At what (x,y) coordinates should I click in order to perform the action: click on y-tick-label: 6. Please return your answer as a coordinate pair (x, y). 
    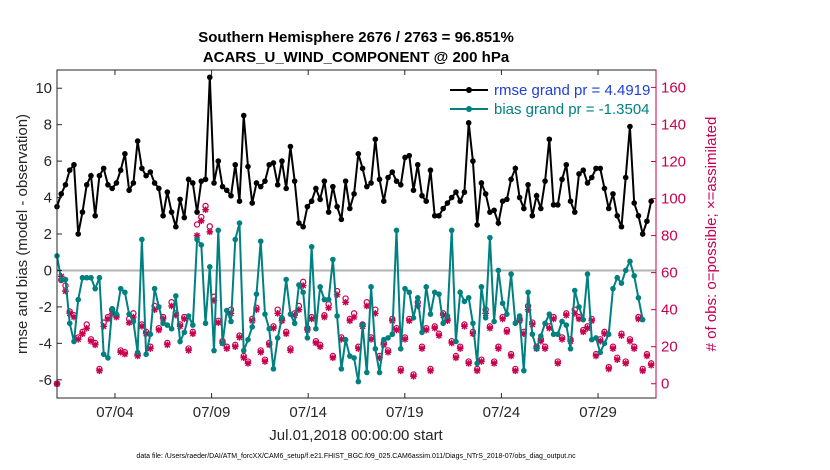
    Looking at the image, I should click on (48, 161).